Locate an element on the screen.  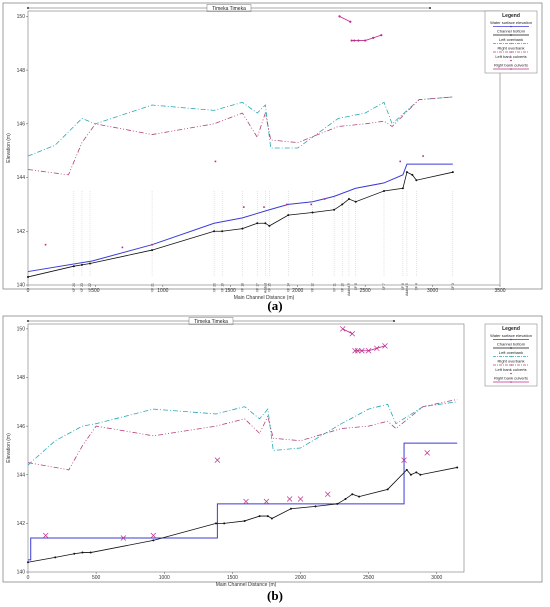
section-label: XF 17 is located at coordinates (257, 287).